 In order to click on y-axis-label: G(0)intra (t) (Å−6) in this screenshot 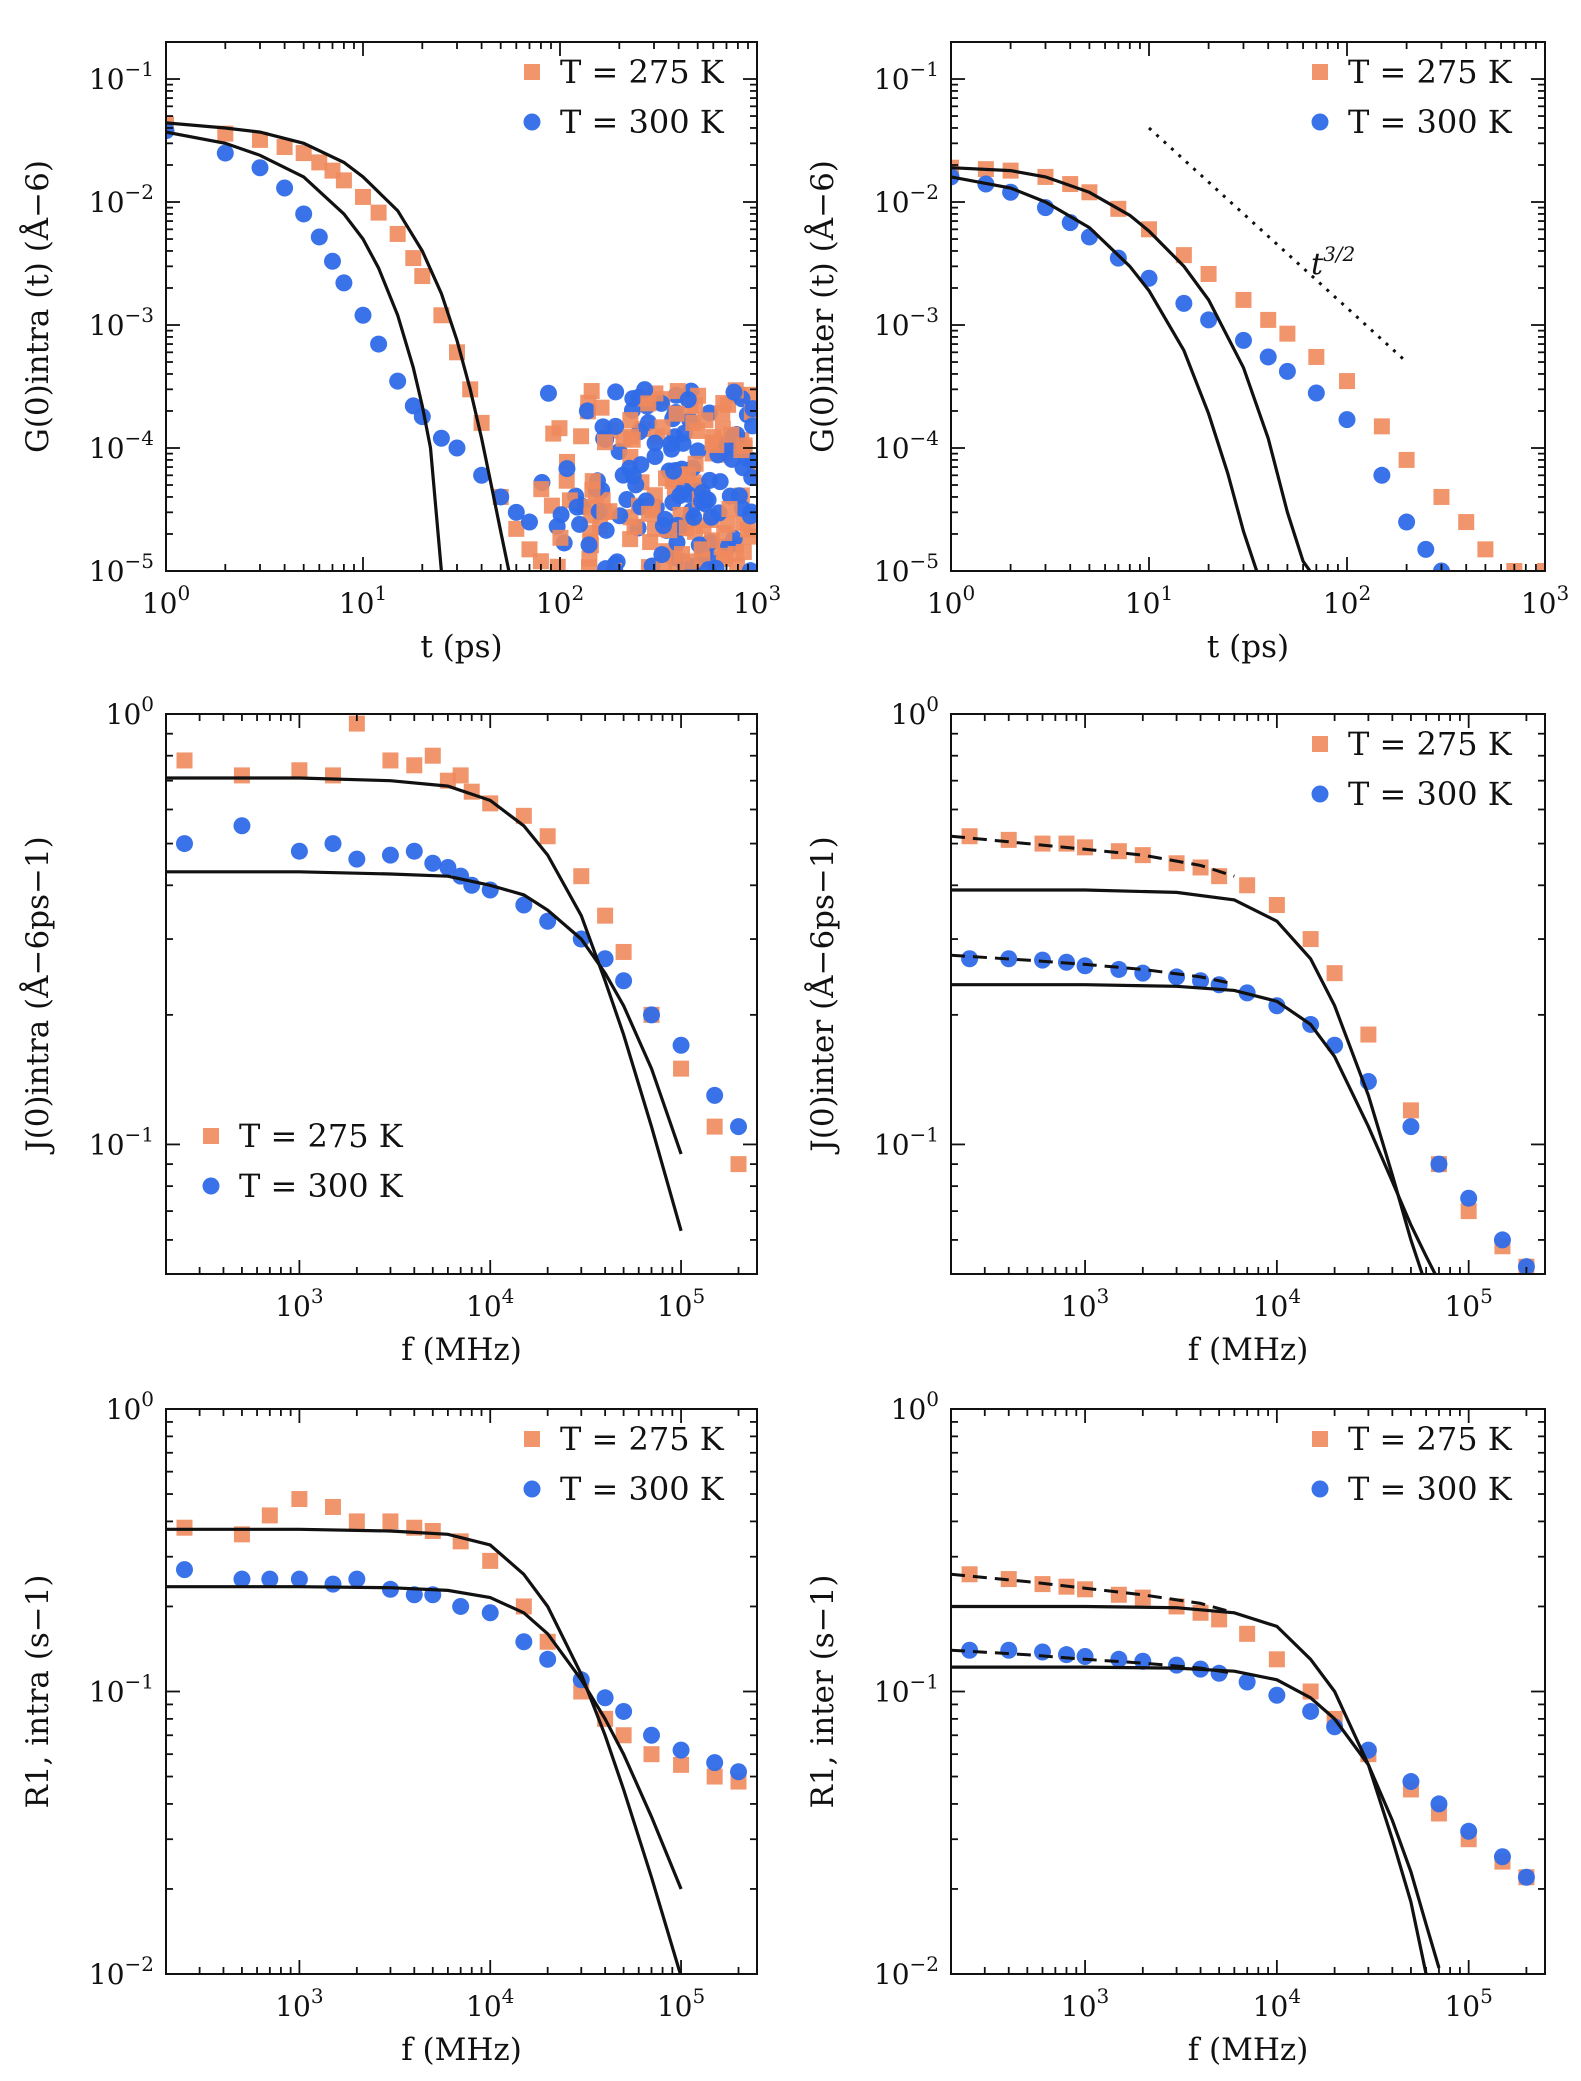, I will do `click(37, 306)`.